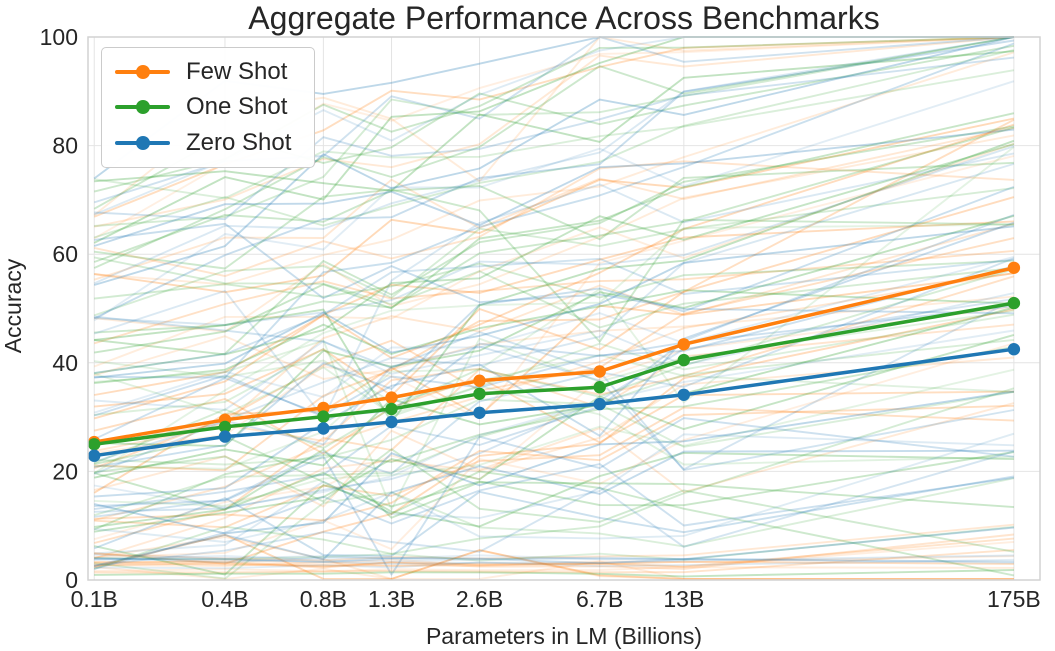 The image size is (1055, 651). I want to click on x-tick-label: 1.3B, so click(391, 599).